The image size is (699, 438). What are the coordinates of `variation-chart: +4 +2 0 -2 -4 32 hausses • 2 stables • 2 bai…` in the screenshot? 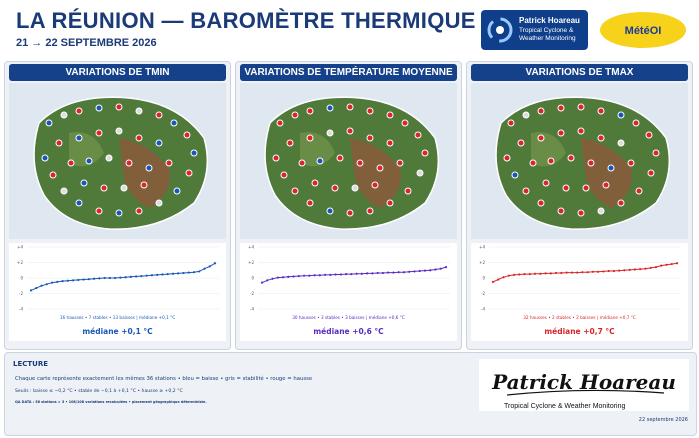 It's located at (579, 292).